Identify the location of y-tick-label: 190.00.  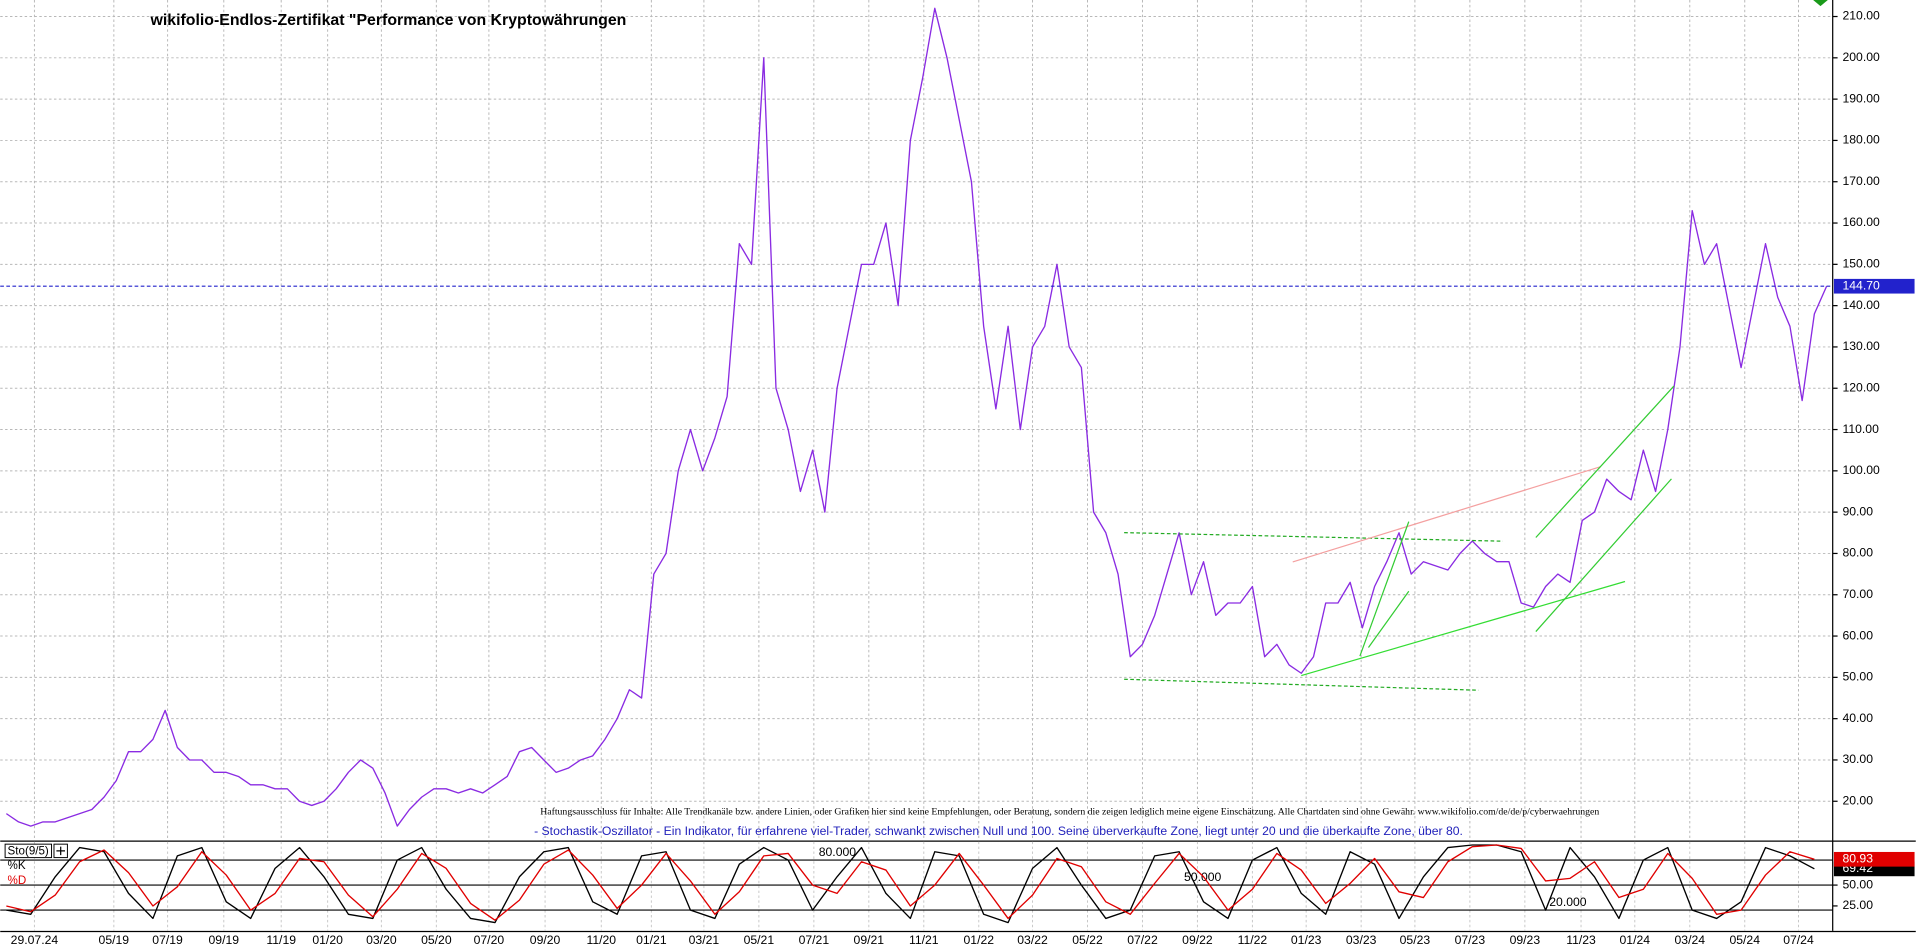
(1861, 98).